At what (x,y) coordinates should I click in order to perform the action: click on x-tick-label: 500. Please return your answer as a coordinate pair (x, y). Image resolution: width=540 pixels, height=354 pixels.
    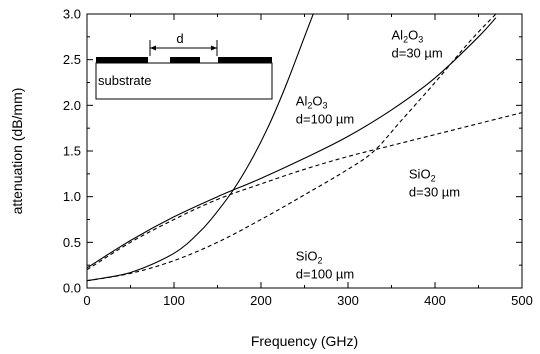
    Looking at the image, I should click on (522, 300).